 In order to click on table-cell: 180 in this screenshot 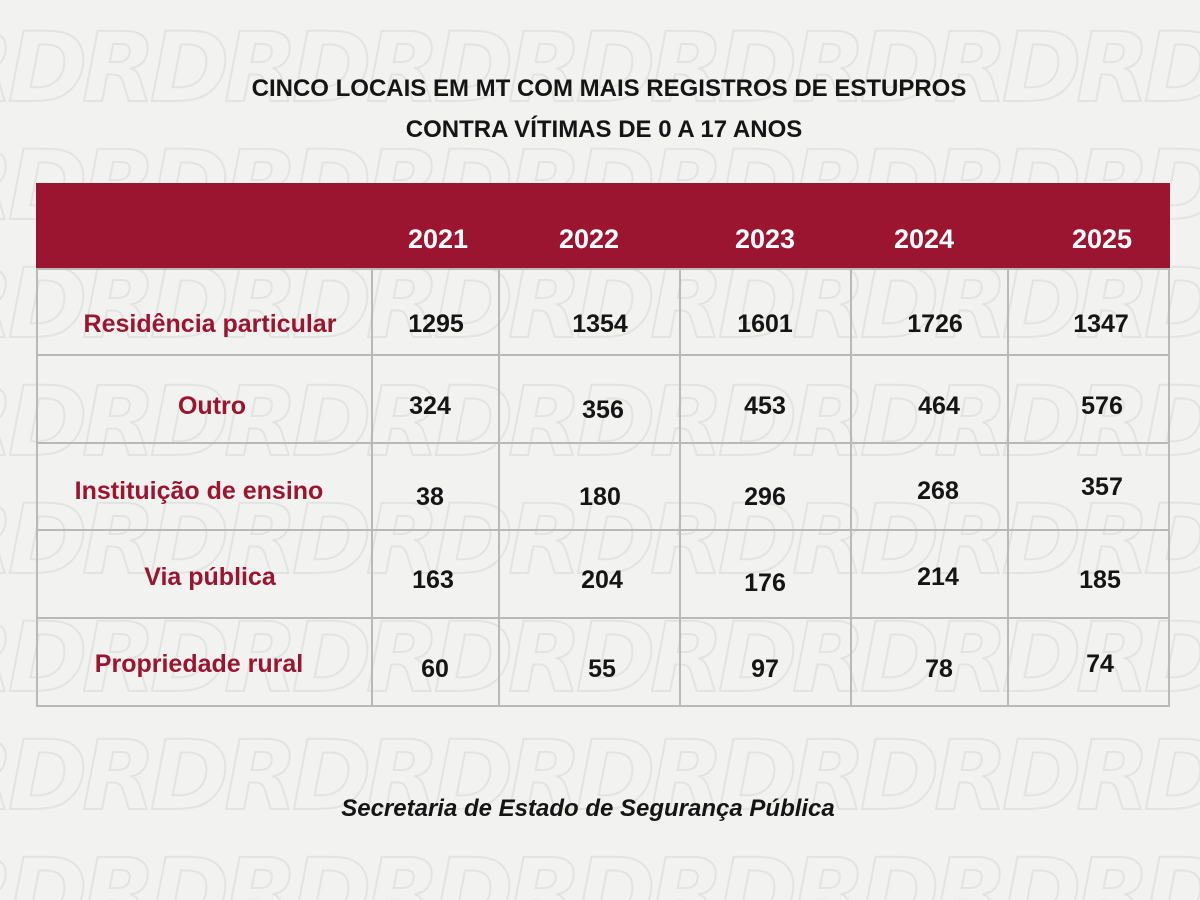, I will do `click(600, 497)`.